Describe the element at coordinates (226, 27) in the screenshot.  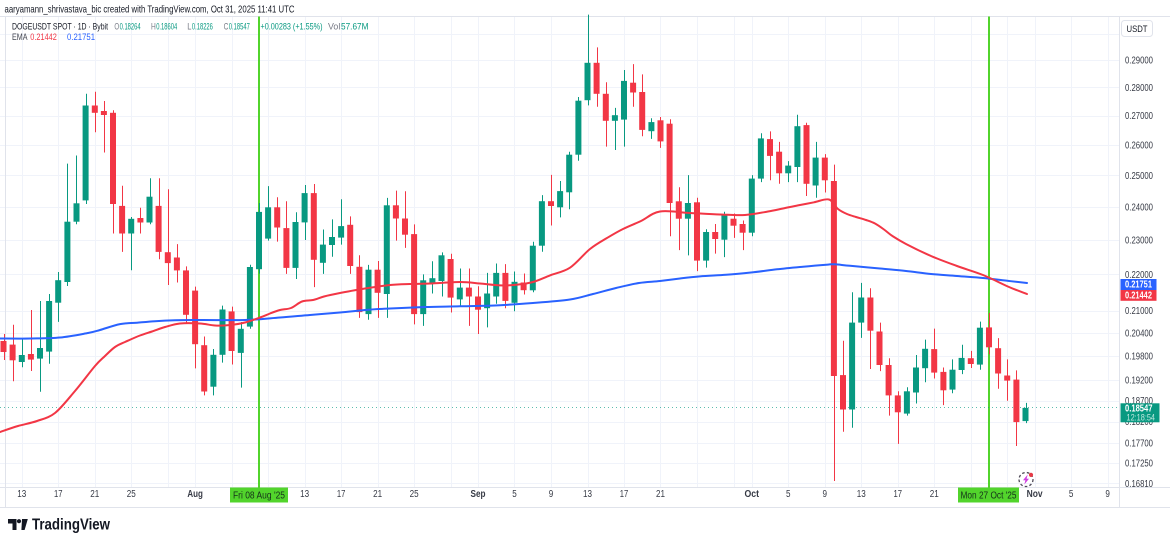
I see `svg-text: C` at that location.